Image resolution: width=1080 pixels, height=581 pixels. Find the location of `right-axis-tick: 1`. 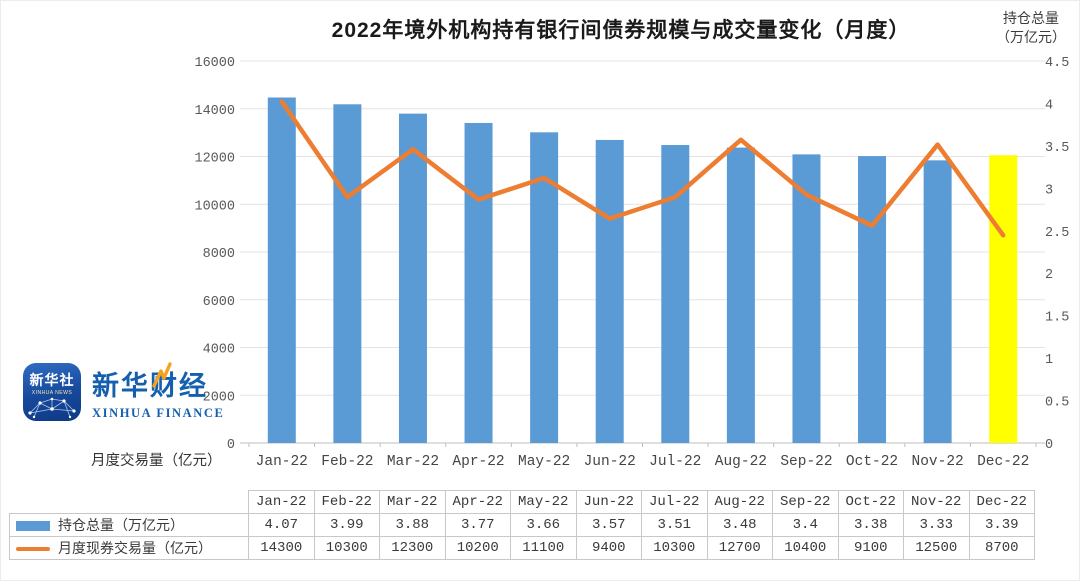

right-axis-tick: 1 is located at coordinates (1049, 360).